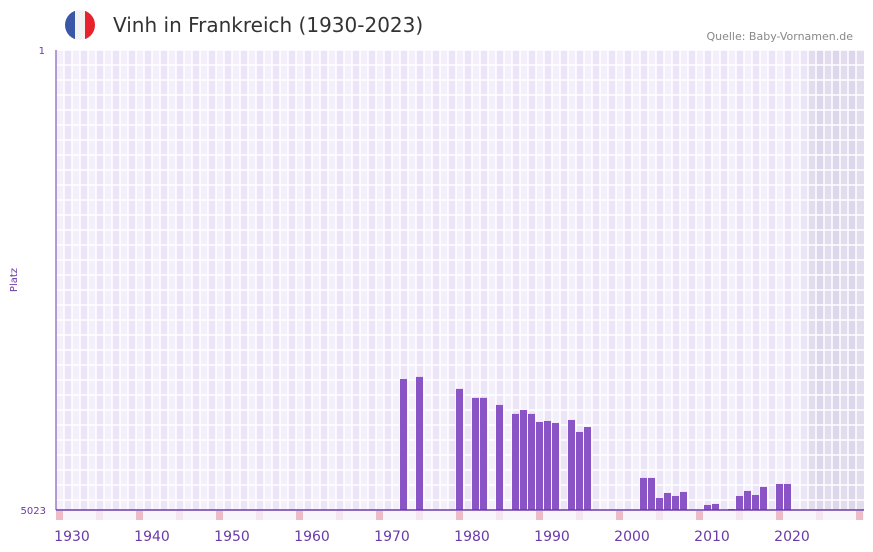  What do you see at coordinates (587, 468) in the screenshot?
I see `bar-1996` at bounding box center [587, 468].